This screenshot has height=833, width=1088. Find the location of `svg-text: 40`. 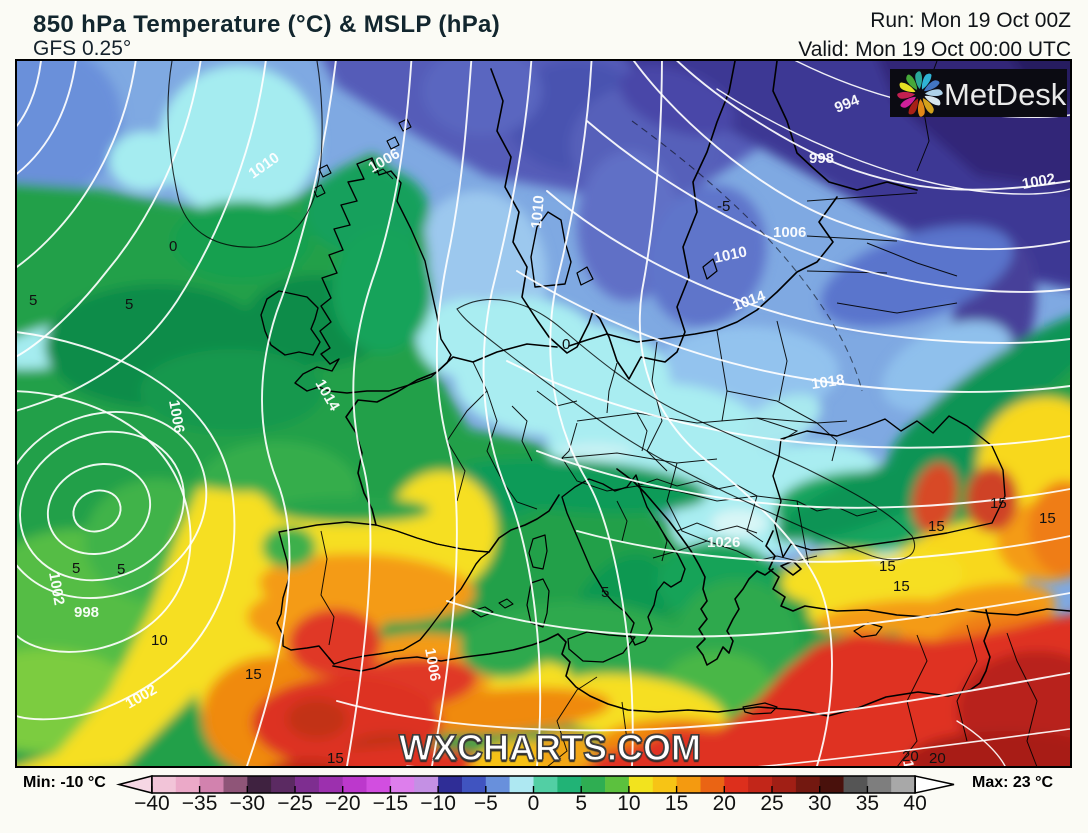

svg-text: 40 is located at coordinates (914, 803).